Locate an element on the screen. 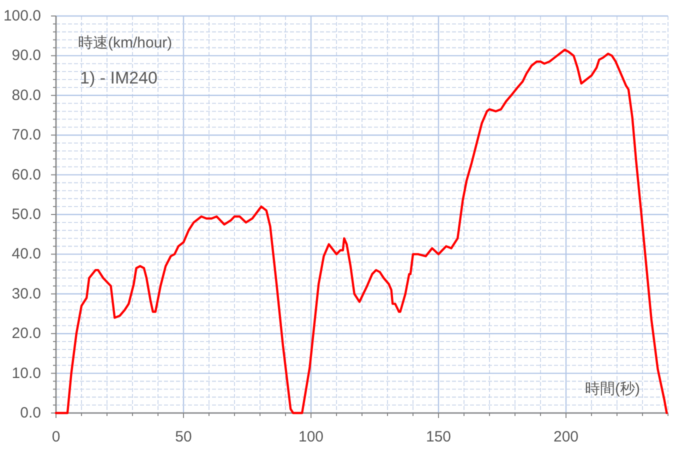 This screenshot has width=687, height=449. y-tick-label: 50.0 is located at coordinates (26, 214).